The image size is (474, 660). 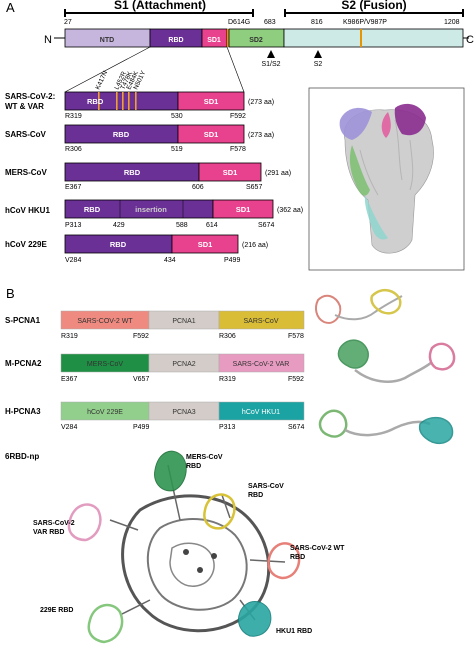 What do you see at coordinates (26, 244) in the screenshot?
I see `construct-name-229e: hCoV 229E` at bounding box center [26, 244].